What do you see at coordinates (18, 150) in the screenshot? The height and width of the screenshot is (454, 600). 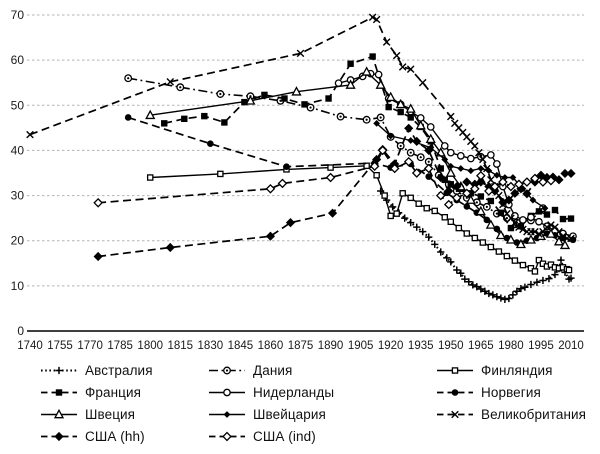 I see `svg-text: 40` at bounding box center [18, 150].